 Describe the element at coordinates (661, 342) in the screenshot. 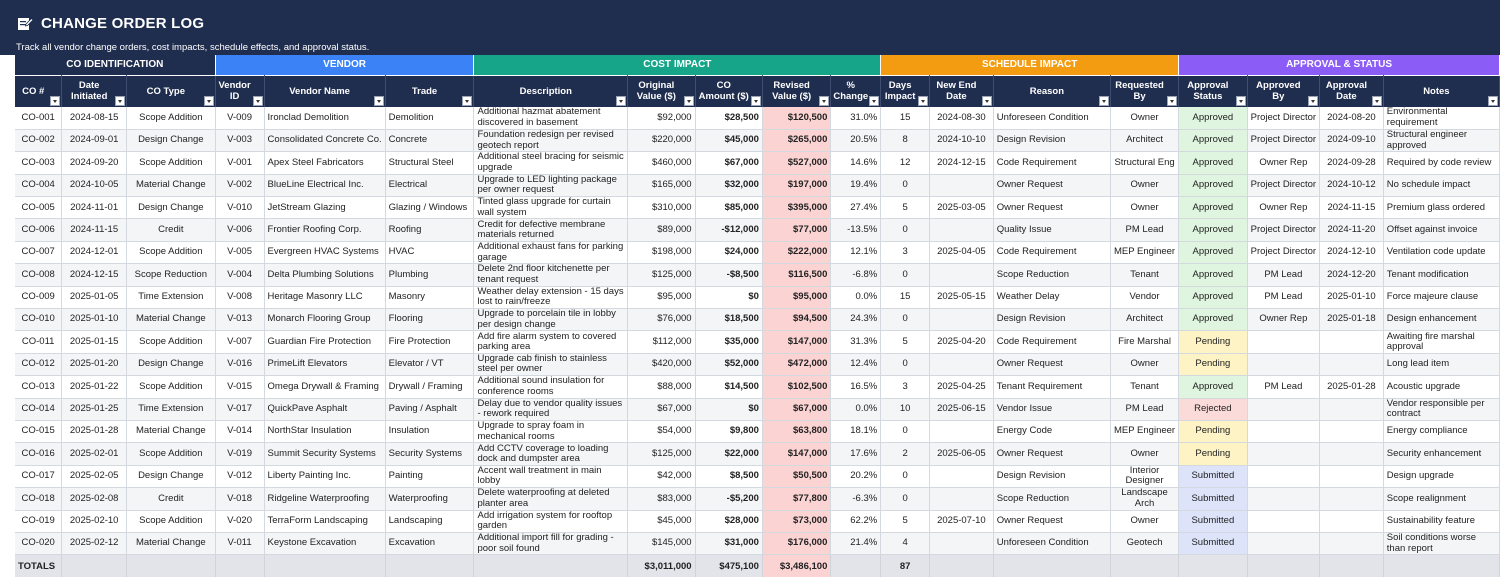

I see `cell-original-value: $112,000` at that location.